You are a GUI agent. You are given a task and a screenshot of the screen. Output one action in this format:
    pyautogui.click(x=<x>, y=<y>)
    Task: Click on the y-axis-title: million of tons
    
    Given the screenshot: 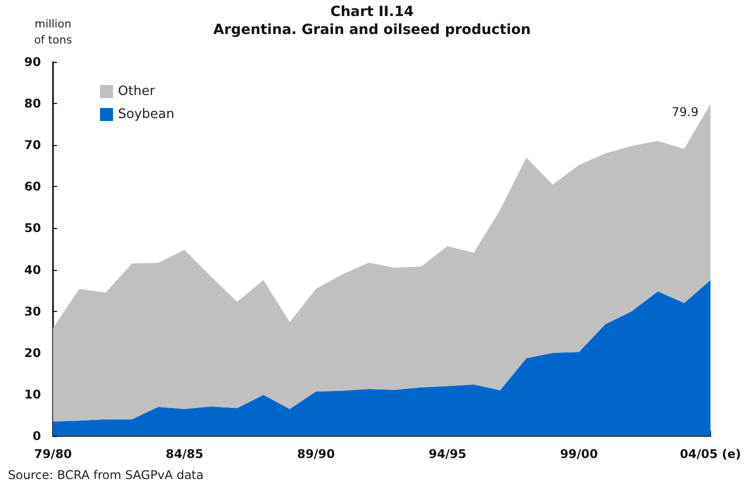 What is the action you would take?
    pyautogui.click(x=53, y=32)
    